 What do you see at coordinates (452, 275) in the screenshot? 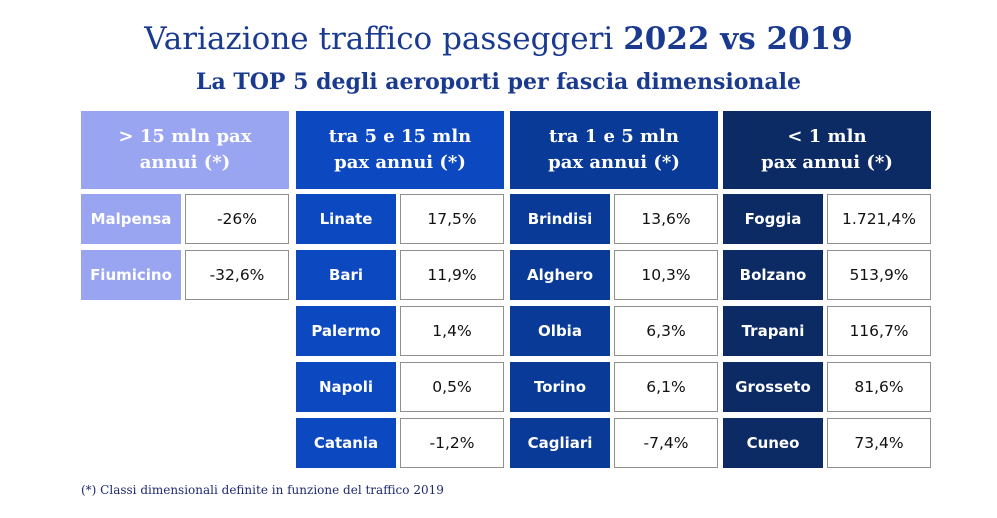
I see `traffic-change-value: 11,9%` at bounding box center [452, 275].